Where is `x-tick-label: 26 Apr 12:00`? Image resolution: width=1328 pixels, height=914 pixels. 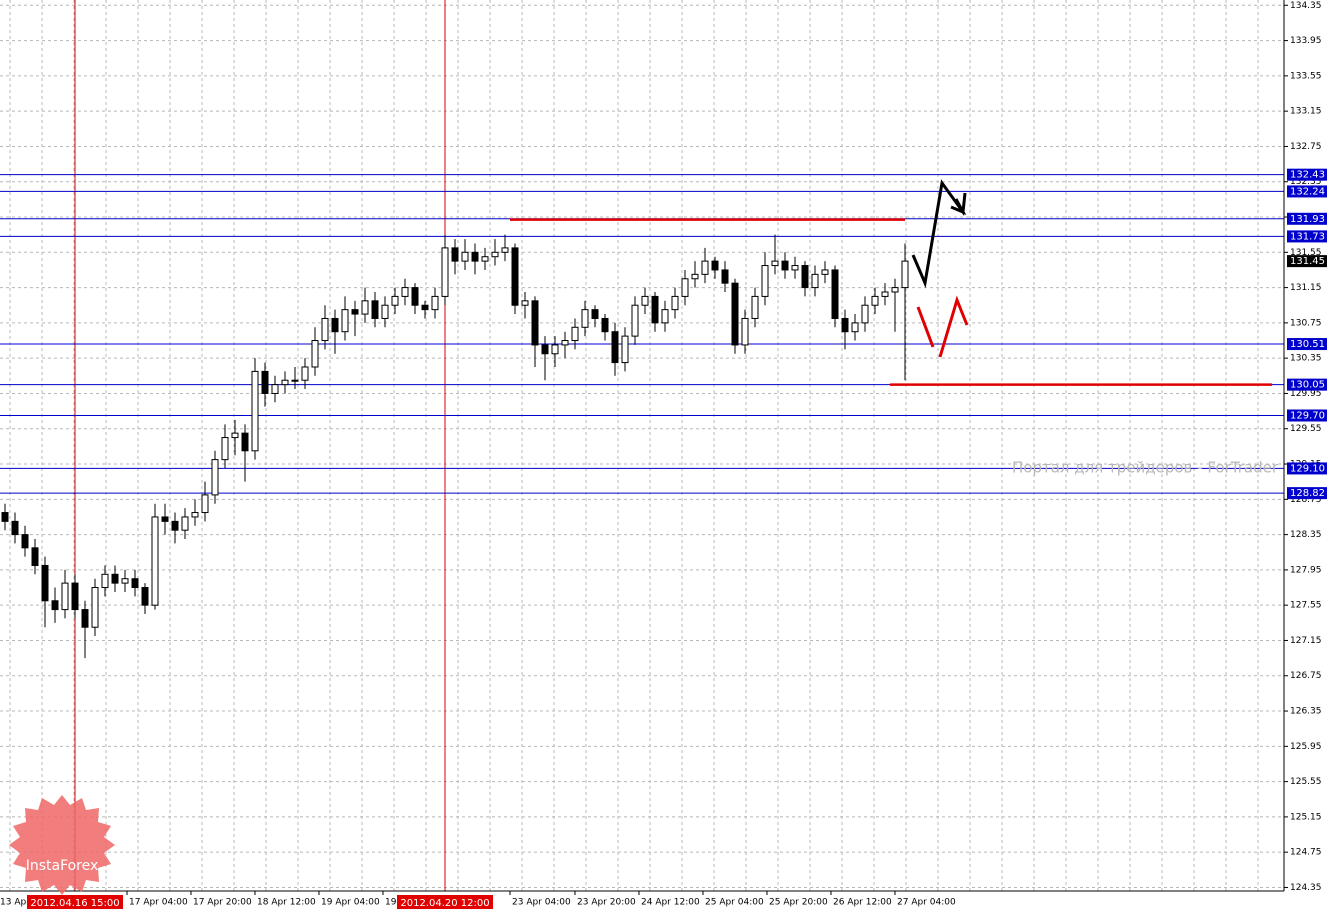
x-tick-label: 26 Apr 12:00 is located at coordinates (862, 903).